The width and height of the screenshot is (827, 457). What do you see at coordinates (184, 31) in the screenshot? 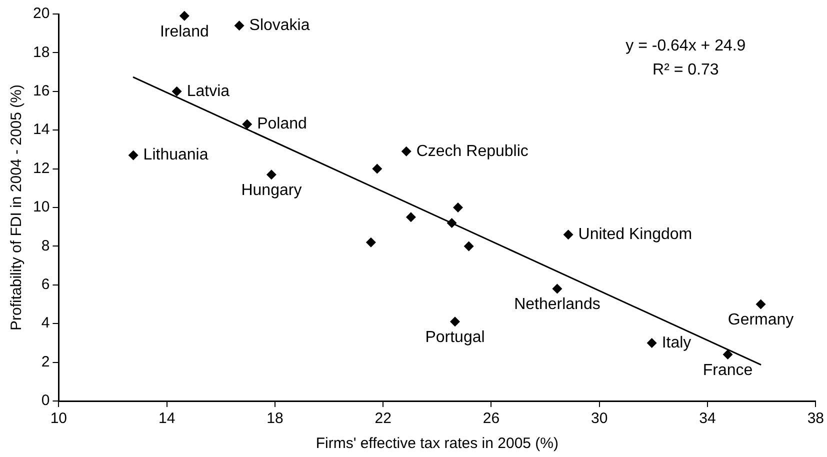
I see `data-label: Ireland` at bounding box center [184, 31].